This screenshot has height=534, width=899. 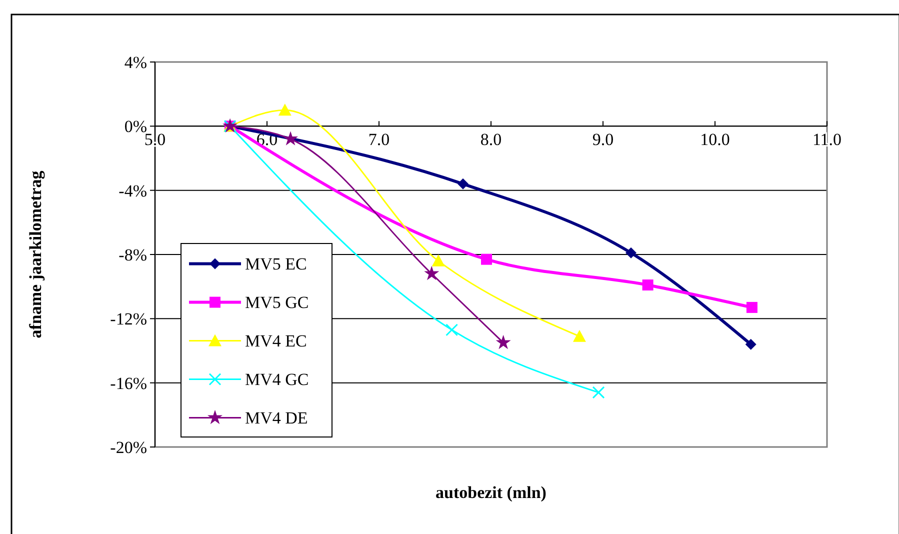 What do you see at coordinates (277, 302) in the screenshot?
I see `legend-label: MV5 GC` at bounding box center [277, 302].